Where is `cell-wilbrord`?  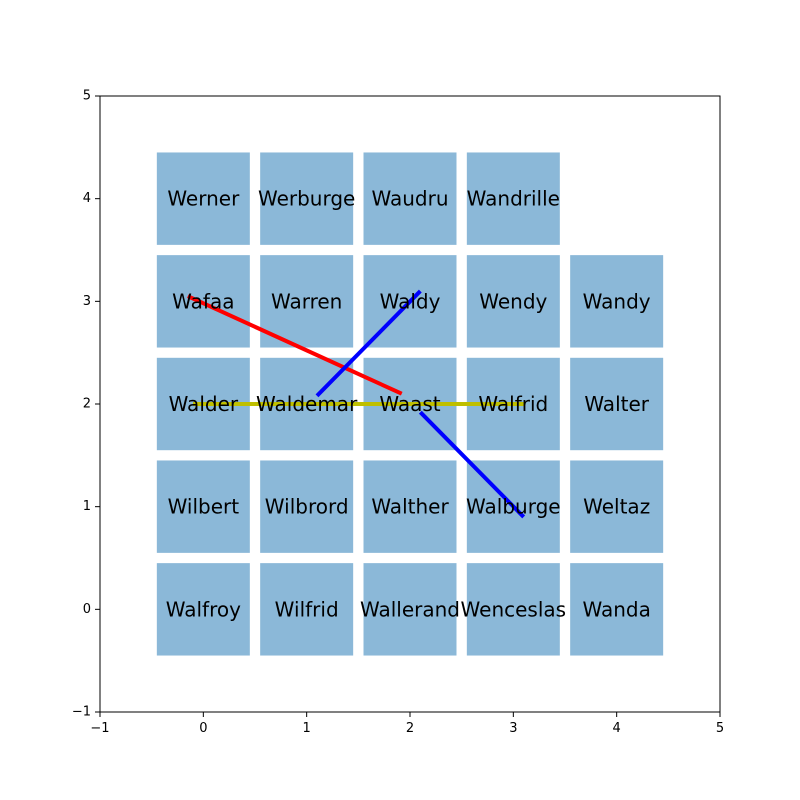 cell-wilbrord is located at coordinates (307, 506).